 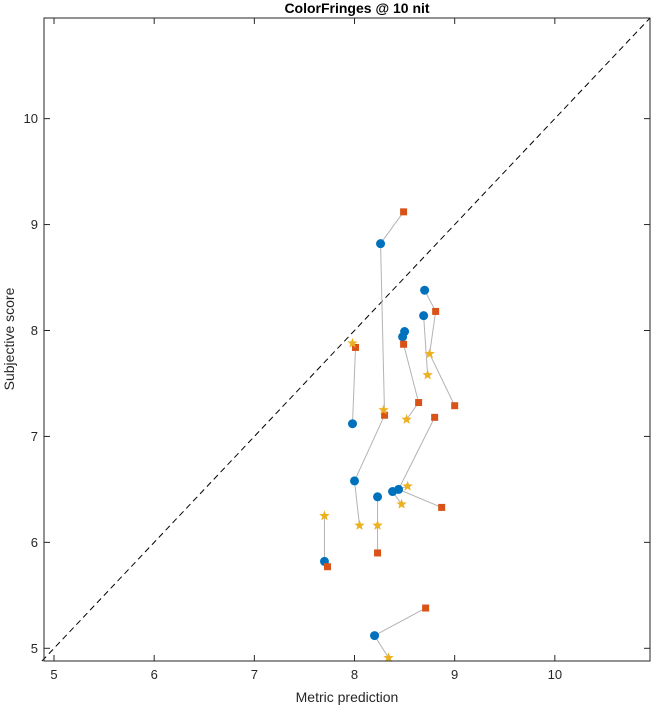 What do you see at coordinates (34, 542) in the screenshot?
I see `y-tick-label-1: 6` at bounding box center [34, 542].